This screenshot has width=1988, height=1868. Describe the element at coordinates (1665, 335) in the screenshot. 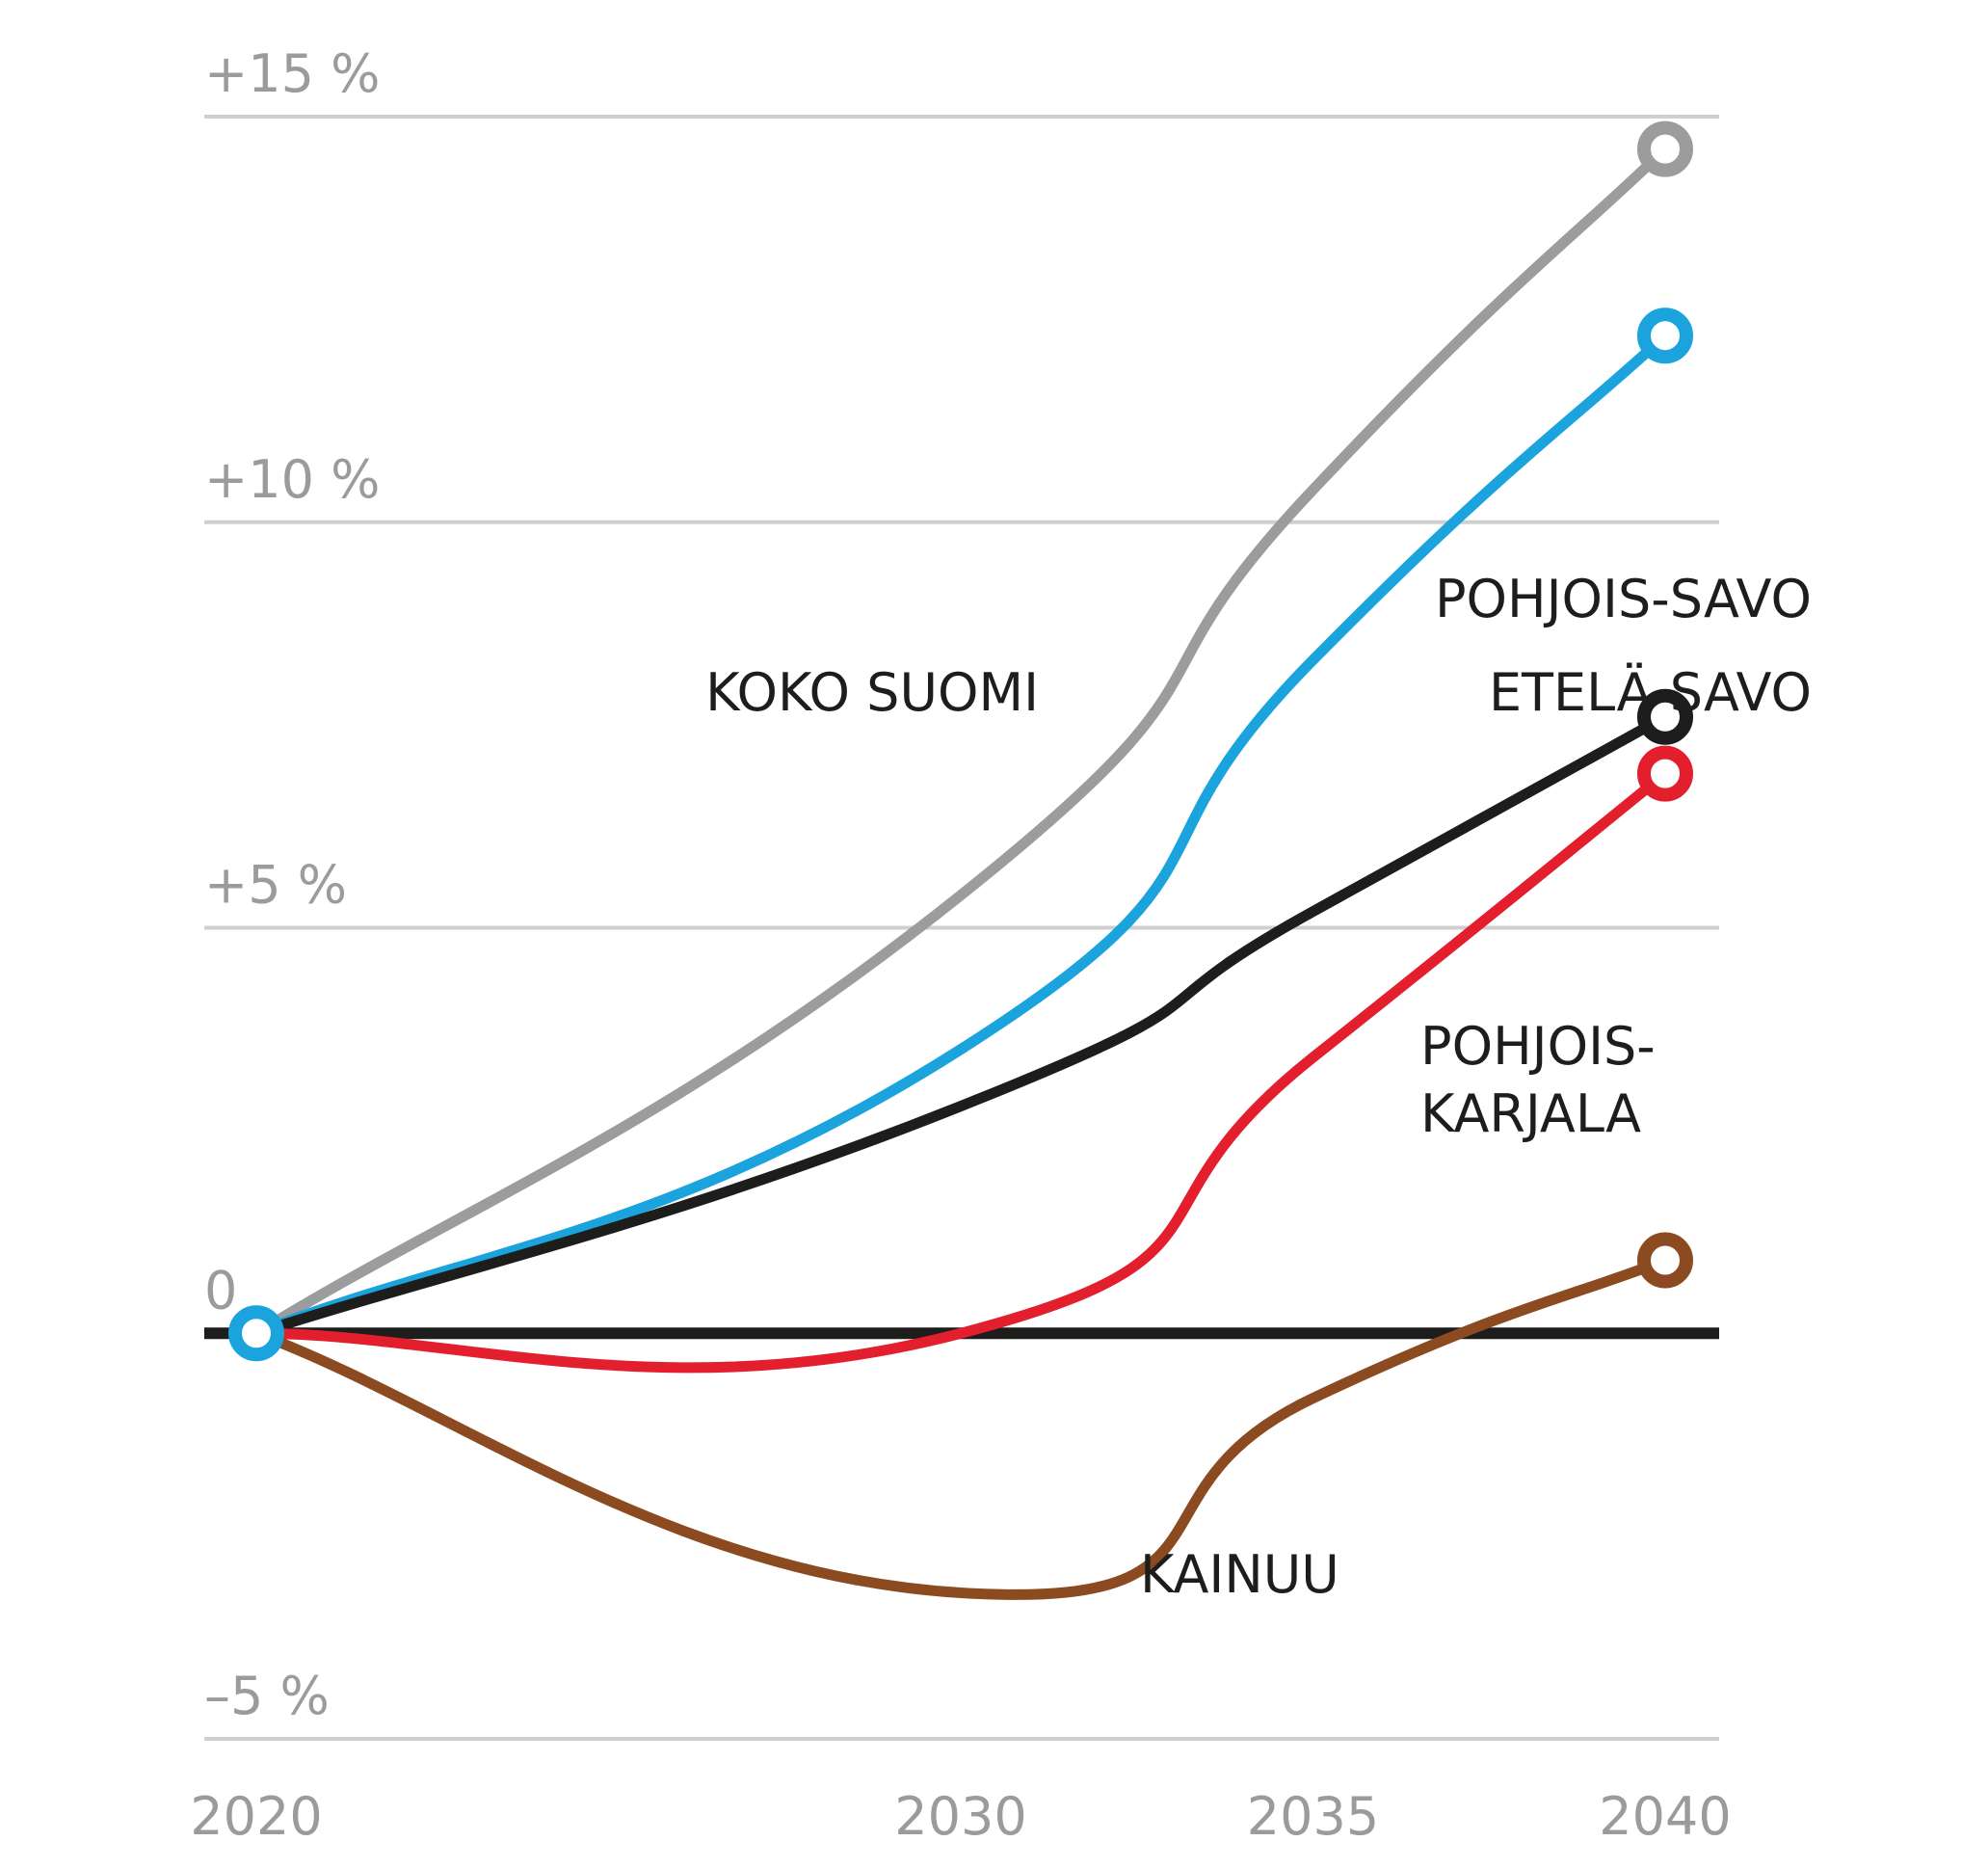

I see `end-marker-pohjois-savo` at that location.